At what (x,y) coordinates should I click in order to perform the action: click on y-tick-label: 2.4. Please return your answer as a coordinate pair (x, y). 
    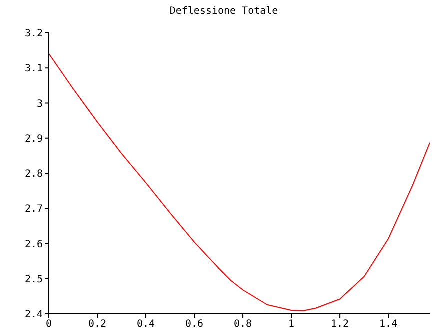
    Looking at the image, I should click on (33, 315).